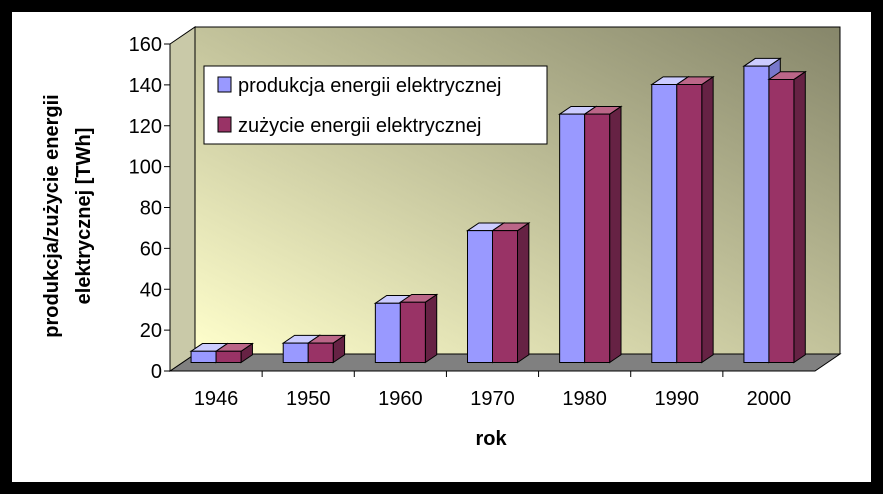 Image resolution: width=883 pixels, height=494 pixels. What do you see at coordinates (664, 223) in the screenshot?
I see `bar-production-1990` at bounding box center [664, 223].